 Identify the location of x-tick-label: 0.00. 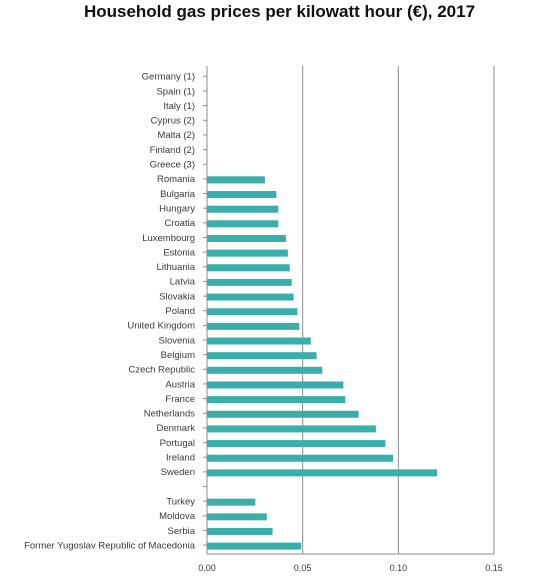
(207, 568).